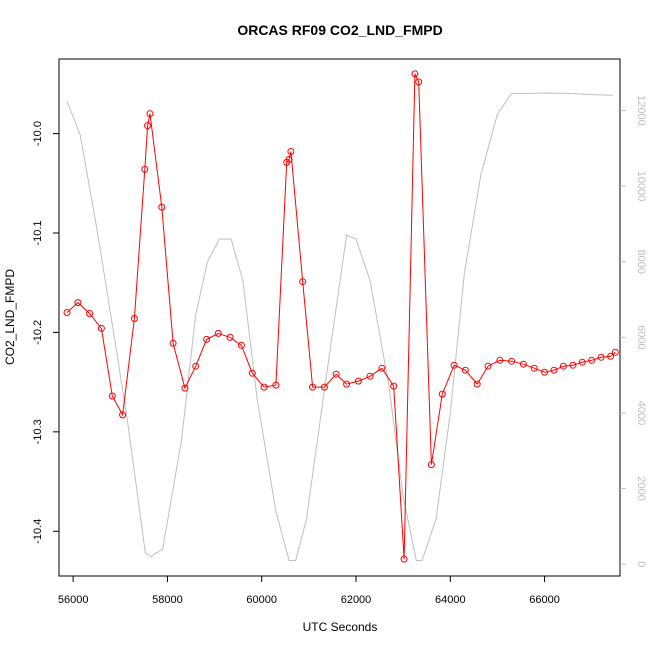 This screenshot has width=650, height=650. I want to click on x-tick-label: 66000, so click(544, 600).